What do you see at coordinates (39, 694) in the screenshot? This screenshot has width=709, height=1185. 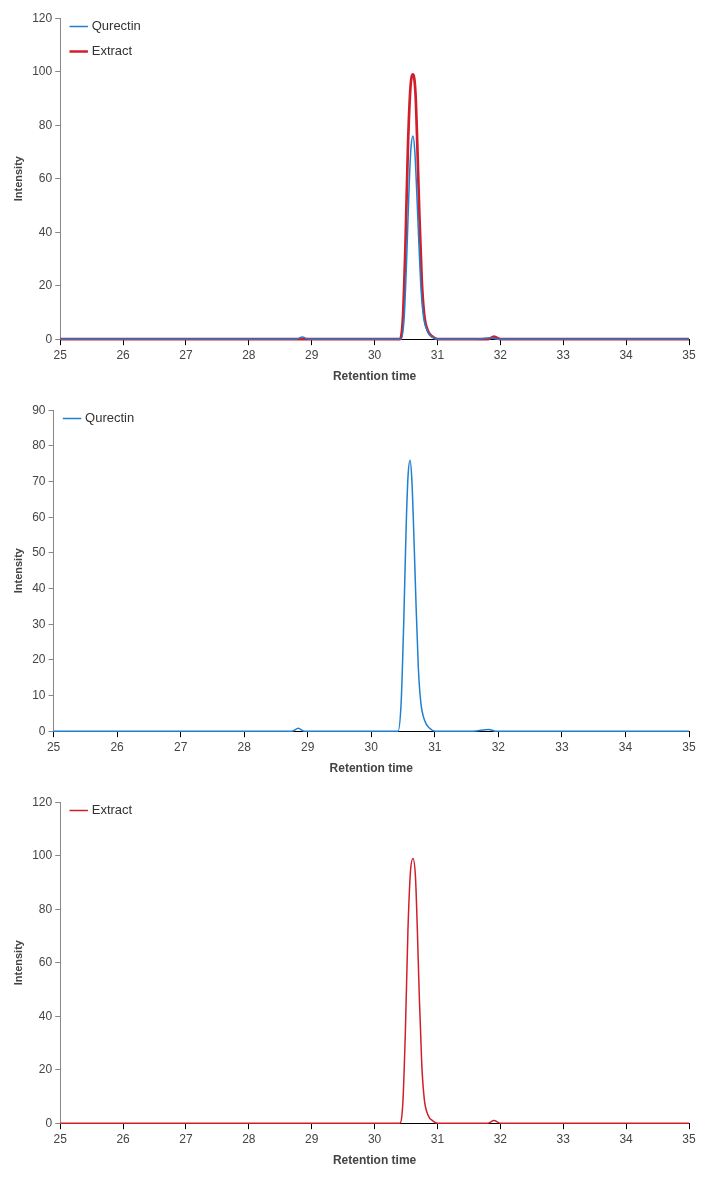 I see `y-tick-label: 10` at bounding box center [39, 694].